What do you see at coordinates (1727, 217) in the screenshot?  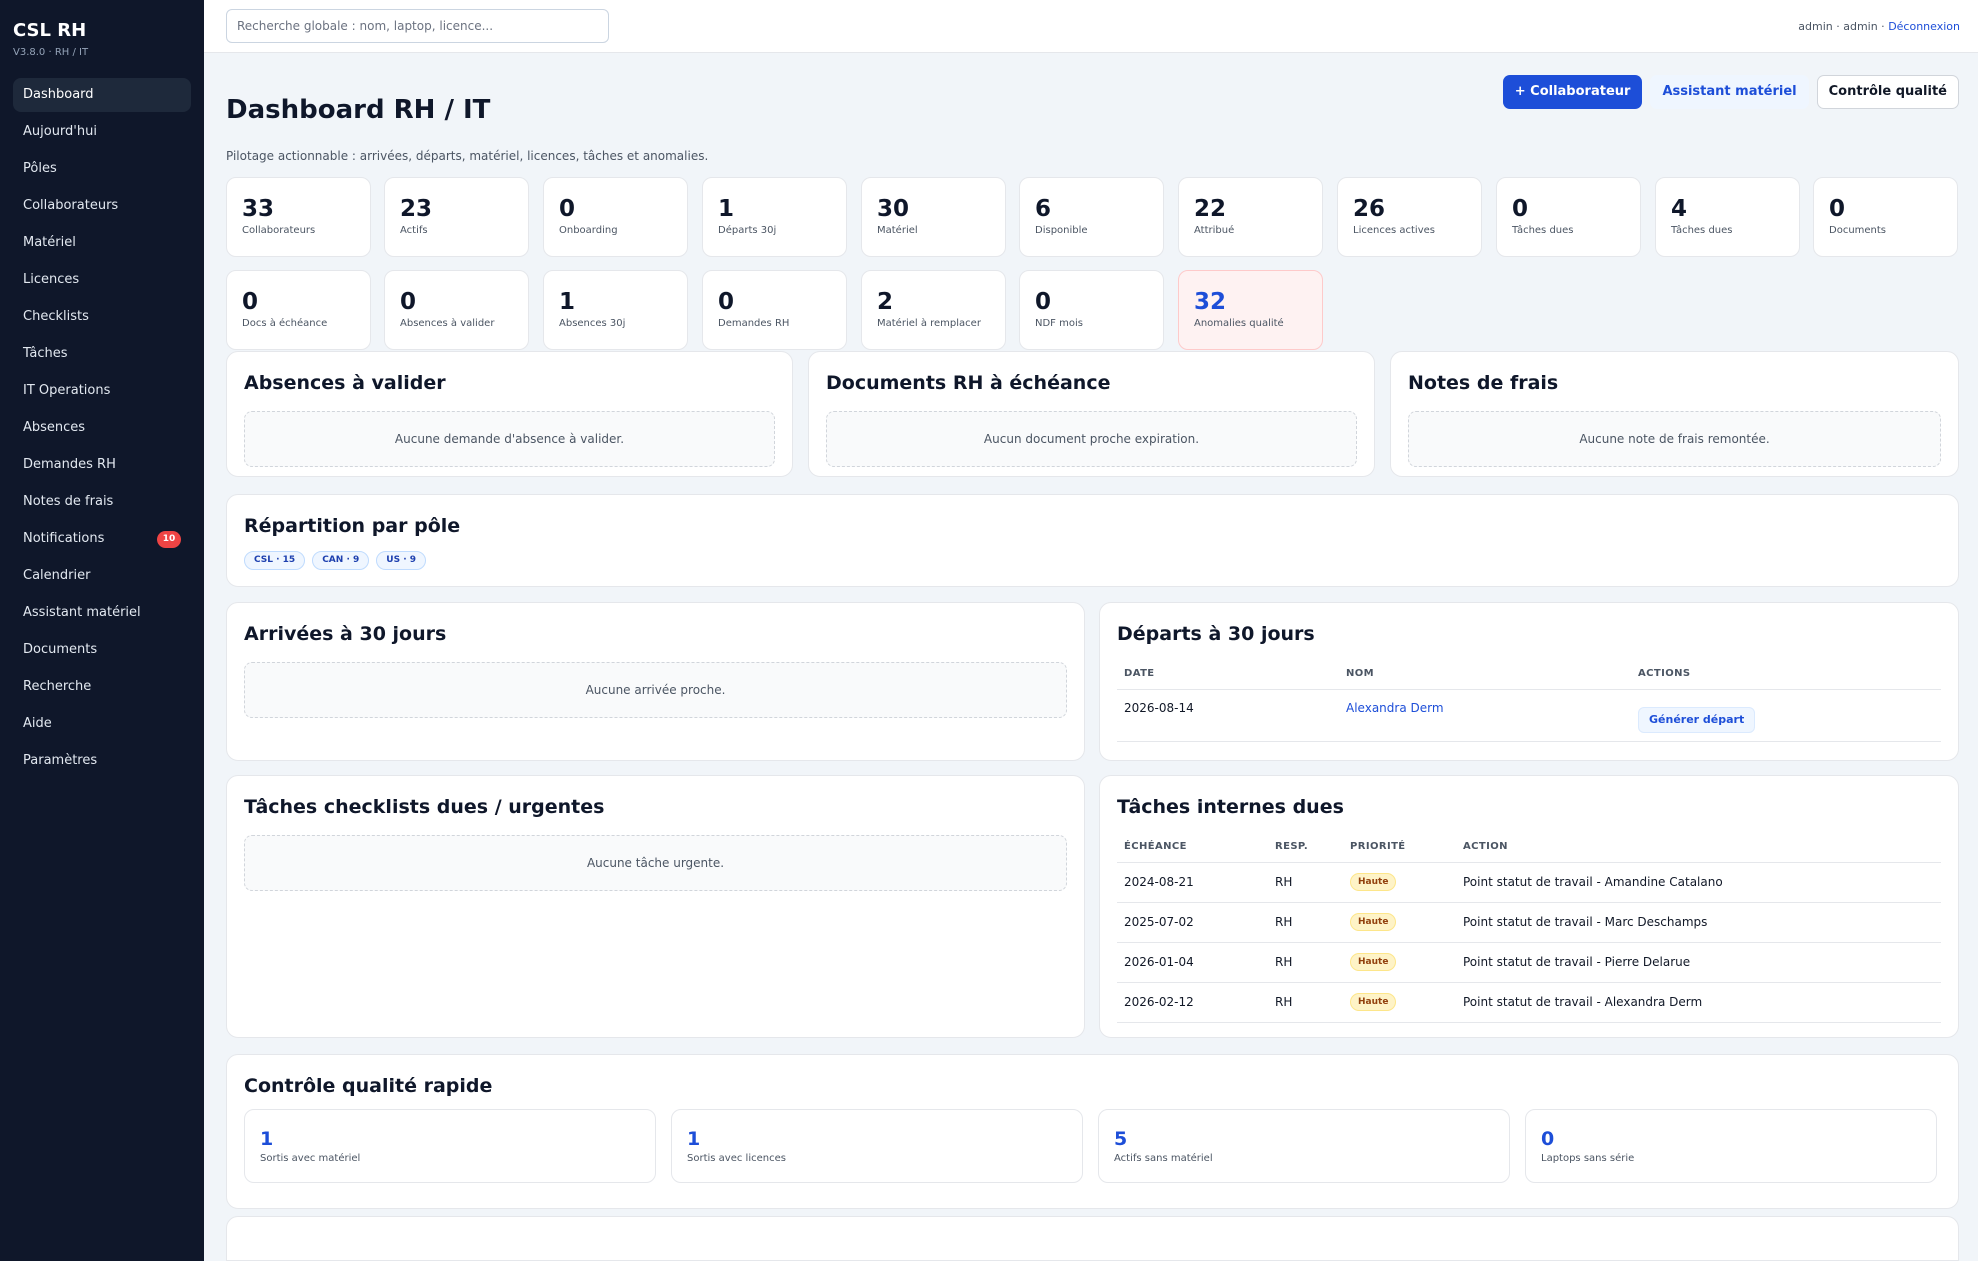 I see `kpi-card: 4 Tâches dues` at bounding box center [1727, 217].